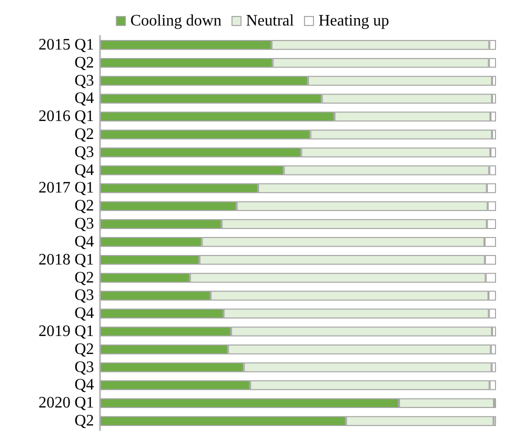 The height and width of the screenshot is (441, 505). I want to click on legend-label: Heating up, so click(354, 21).